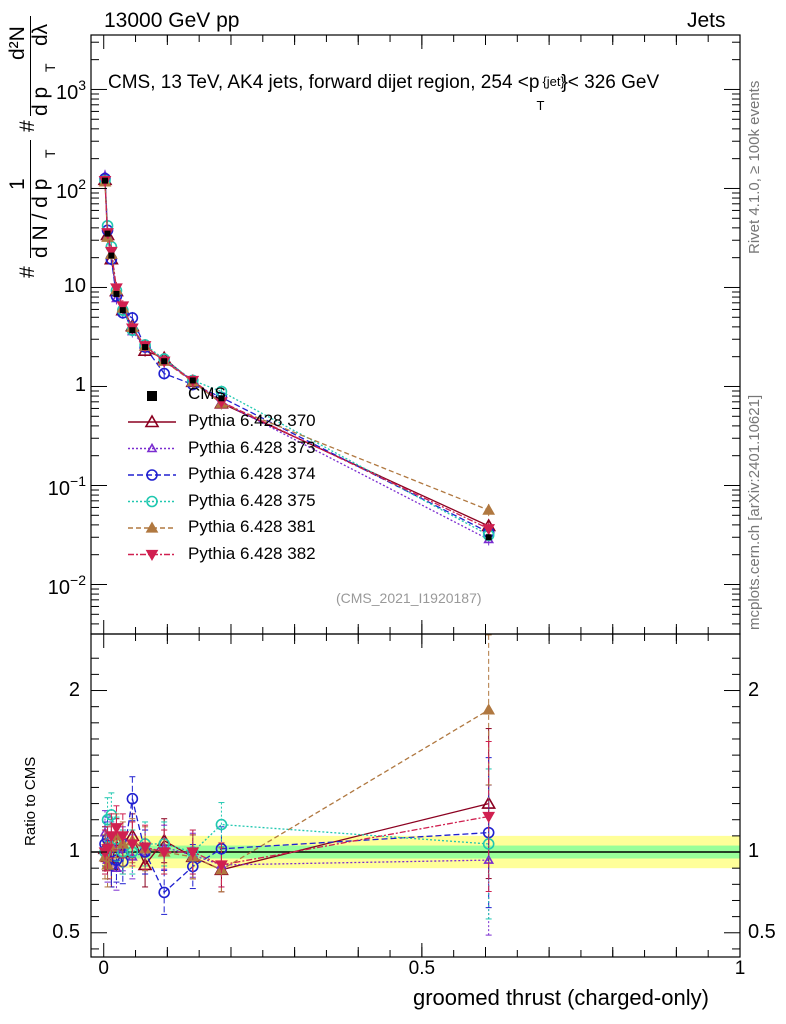 This screenshot has height=1024, width=786. Describe the element at coordinates (104, 968) in the screenshot. I see `x-tick-label: 0` at that location.